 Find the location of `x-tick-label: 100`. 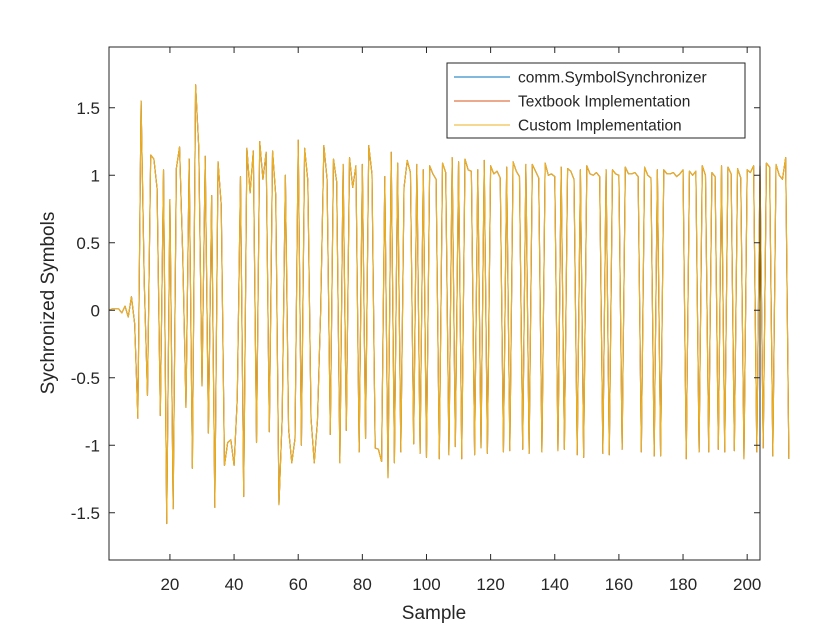

x-tick-label: 100 is located at coordinates (426, 584).